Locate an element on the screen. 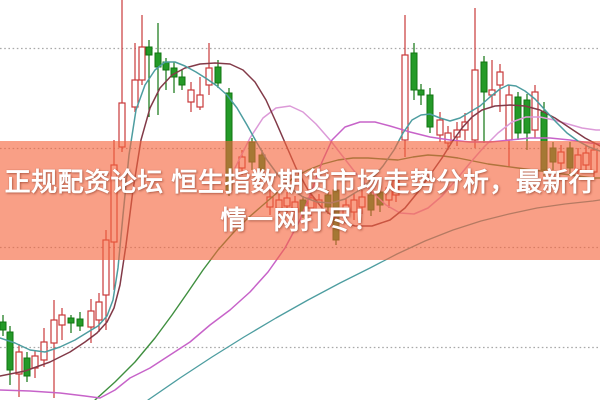  banner-title-line2: 情一网打尽！ is located at coordinates (300, 219).